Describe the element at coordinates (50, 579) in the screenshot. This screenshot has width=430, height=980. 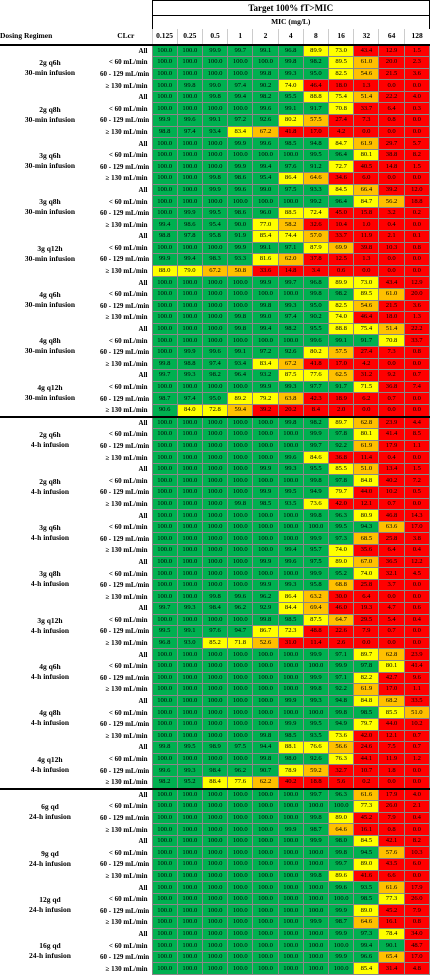
I see `regimen-cell: 3g q8h 4-h infusion` at that location.